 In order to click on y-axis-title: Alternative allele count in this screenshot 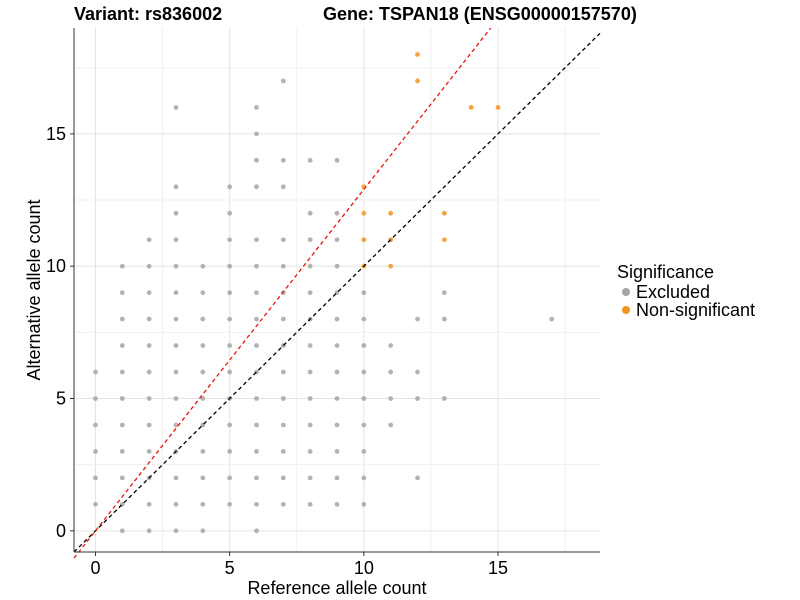, I will do `click(34, 289)`.